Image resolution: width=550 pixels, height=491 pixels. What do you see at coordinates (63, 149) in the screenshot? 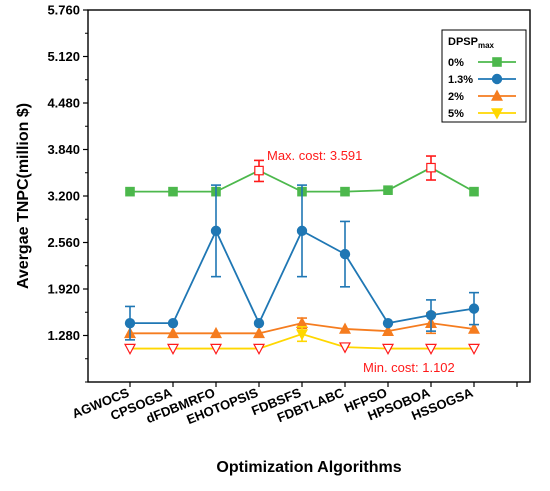
I see `y-tick-label: 3.840` at bounding box center [63, 149].